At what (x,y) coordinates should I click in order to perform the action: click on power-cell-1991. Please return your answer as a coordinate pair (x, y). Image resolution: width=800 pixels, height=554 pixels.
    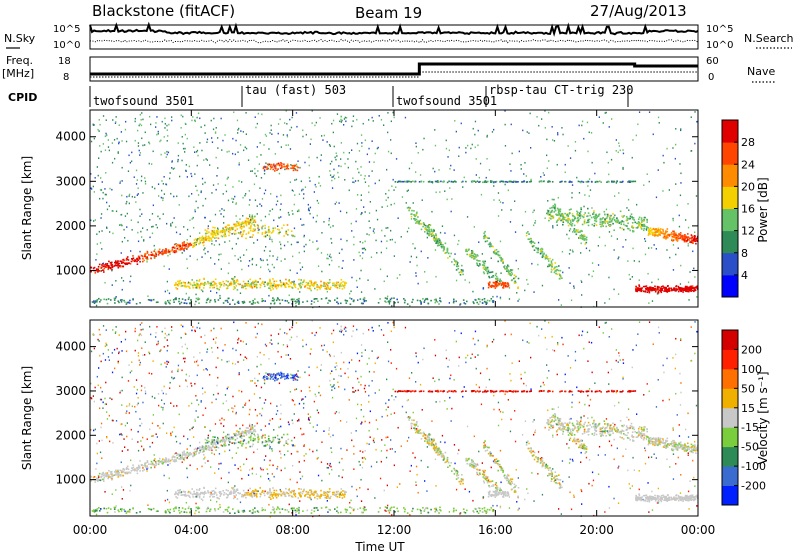
    Looking at the image, I should click on (581, 280).